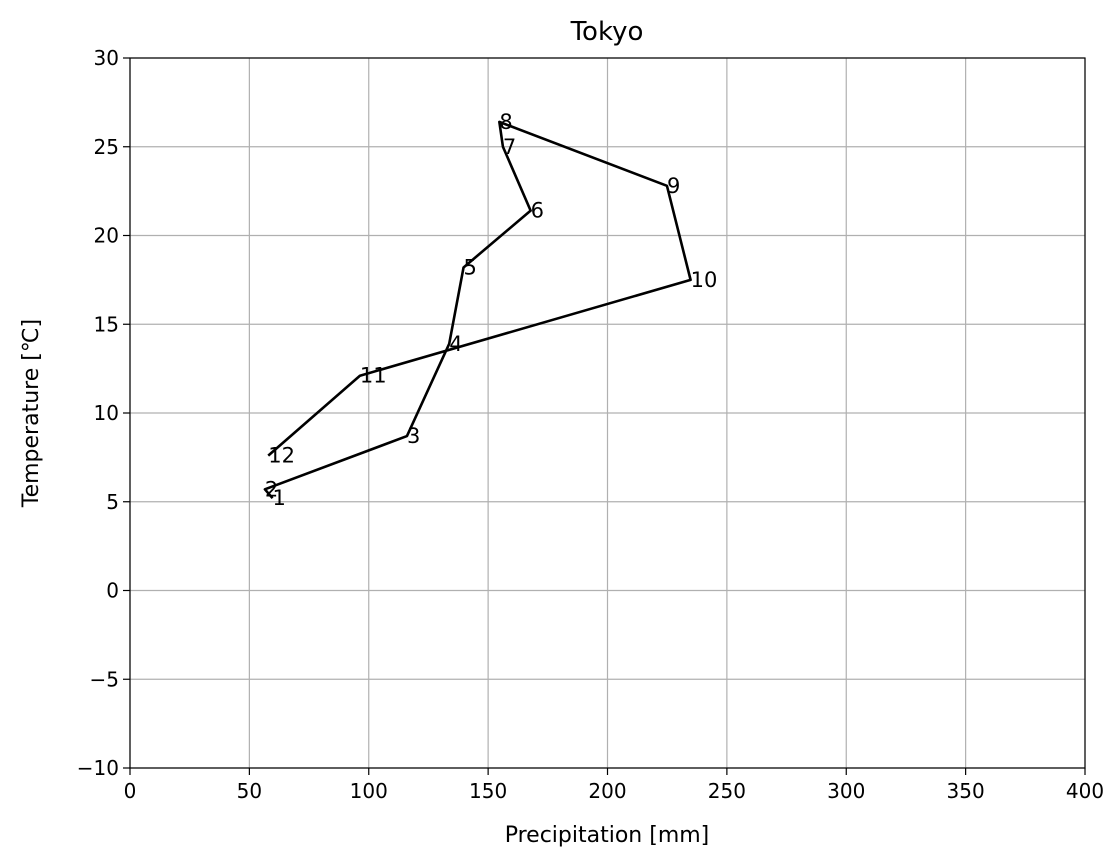 This screenshot has width=1115, height=852. Describe the element at coordinates (106, 324) in the screenshot. I see `y-tick-label: 15` at that location.